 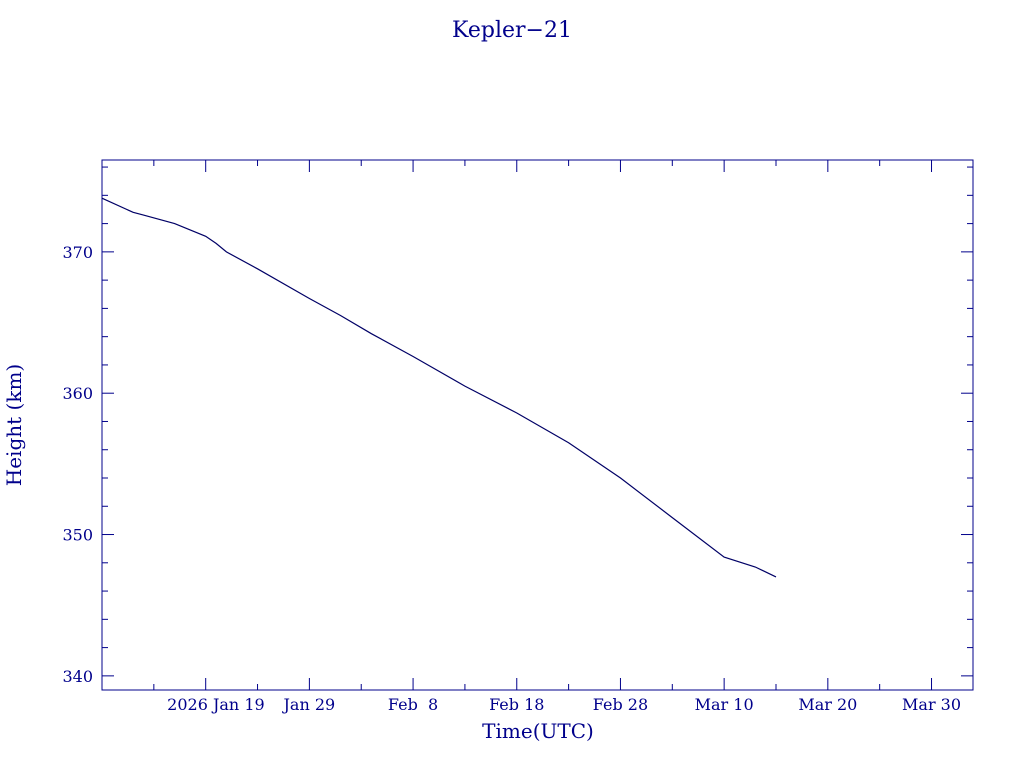 I want to click on x-tick-label: Mar 10, so click(x=724, y=704).